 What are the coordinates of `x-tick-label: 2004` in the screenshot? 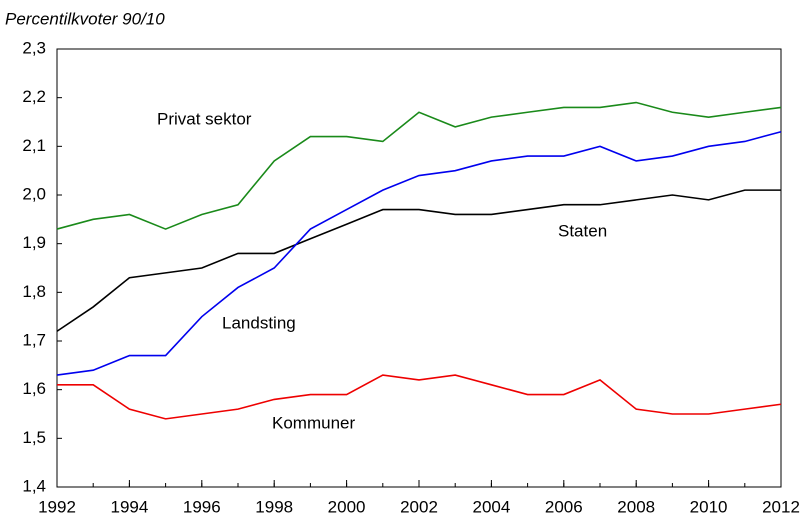 It's located at (491, 506).